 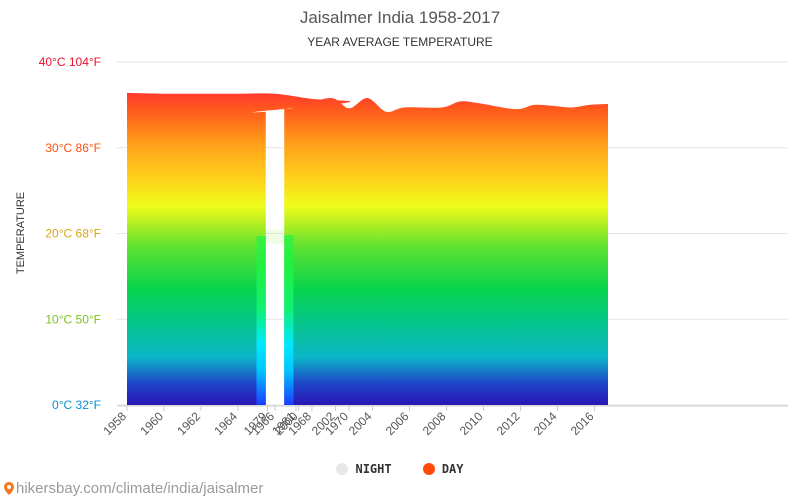 I want to click on legend-night-swatch, so click(x=342, y=469).